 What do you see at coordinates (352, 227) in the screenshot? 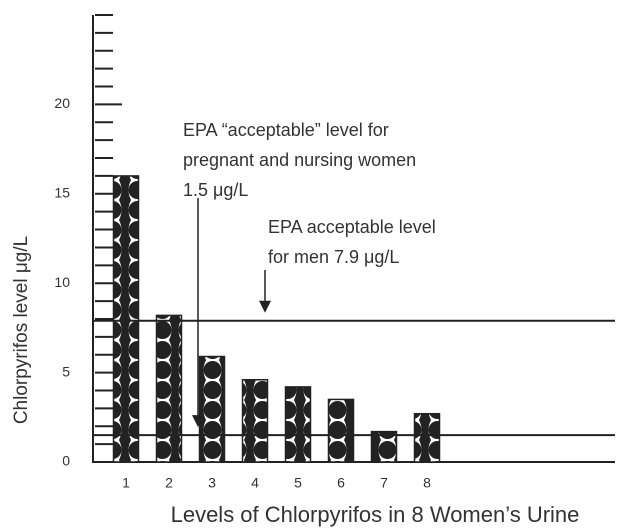
I see `annotation: EPA acceptable level` at bounding box center [352, 227].